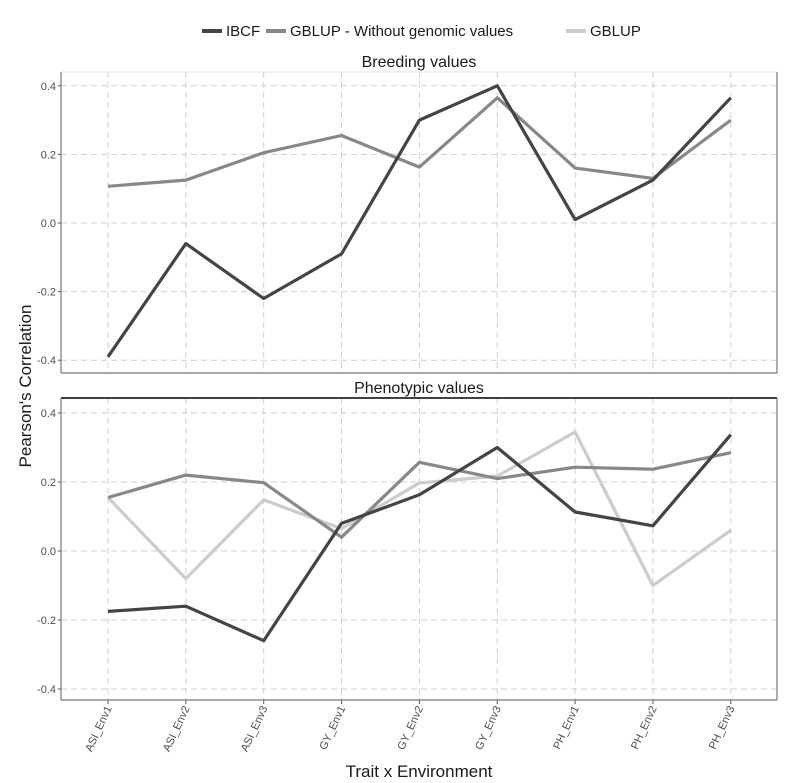 The height and width of the screenshot is (783, 803). I want to click on legend-label: GBLUP - Without genomic values, so click(401, 31).